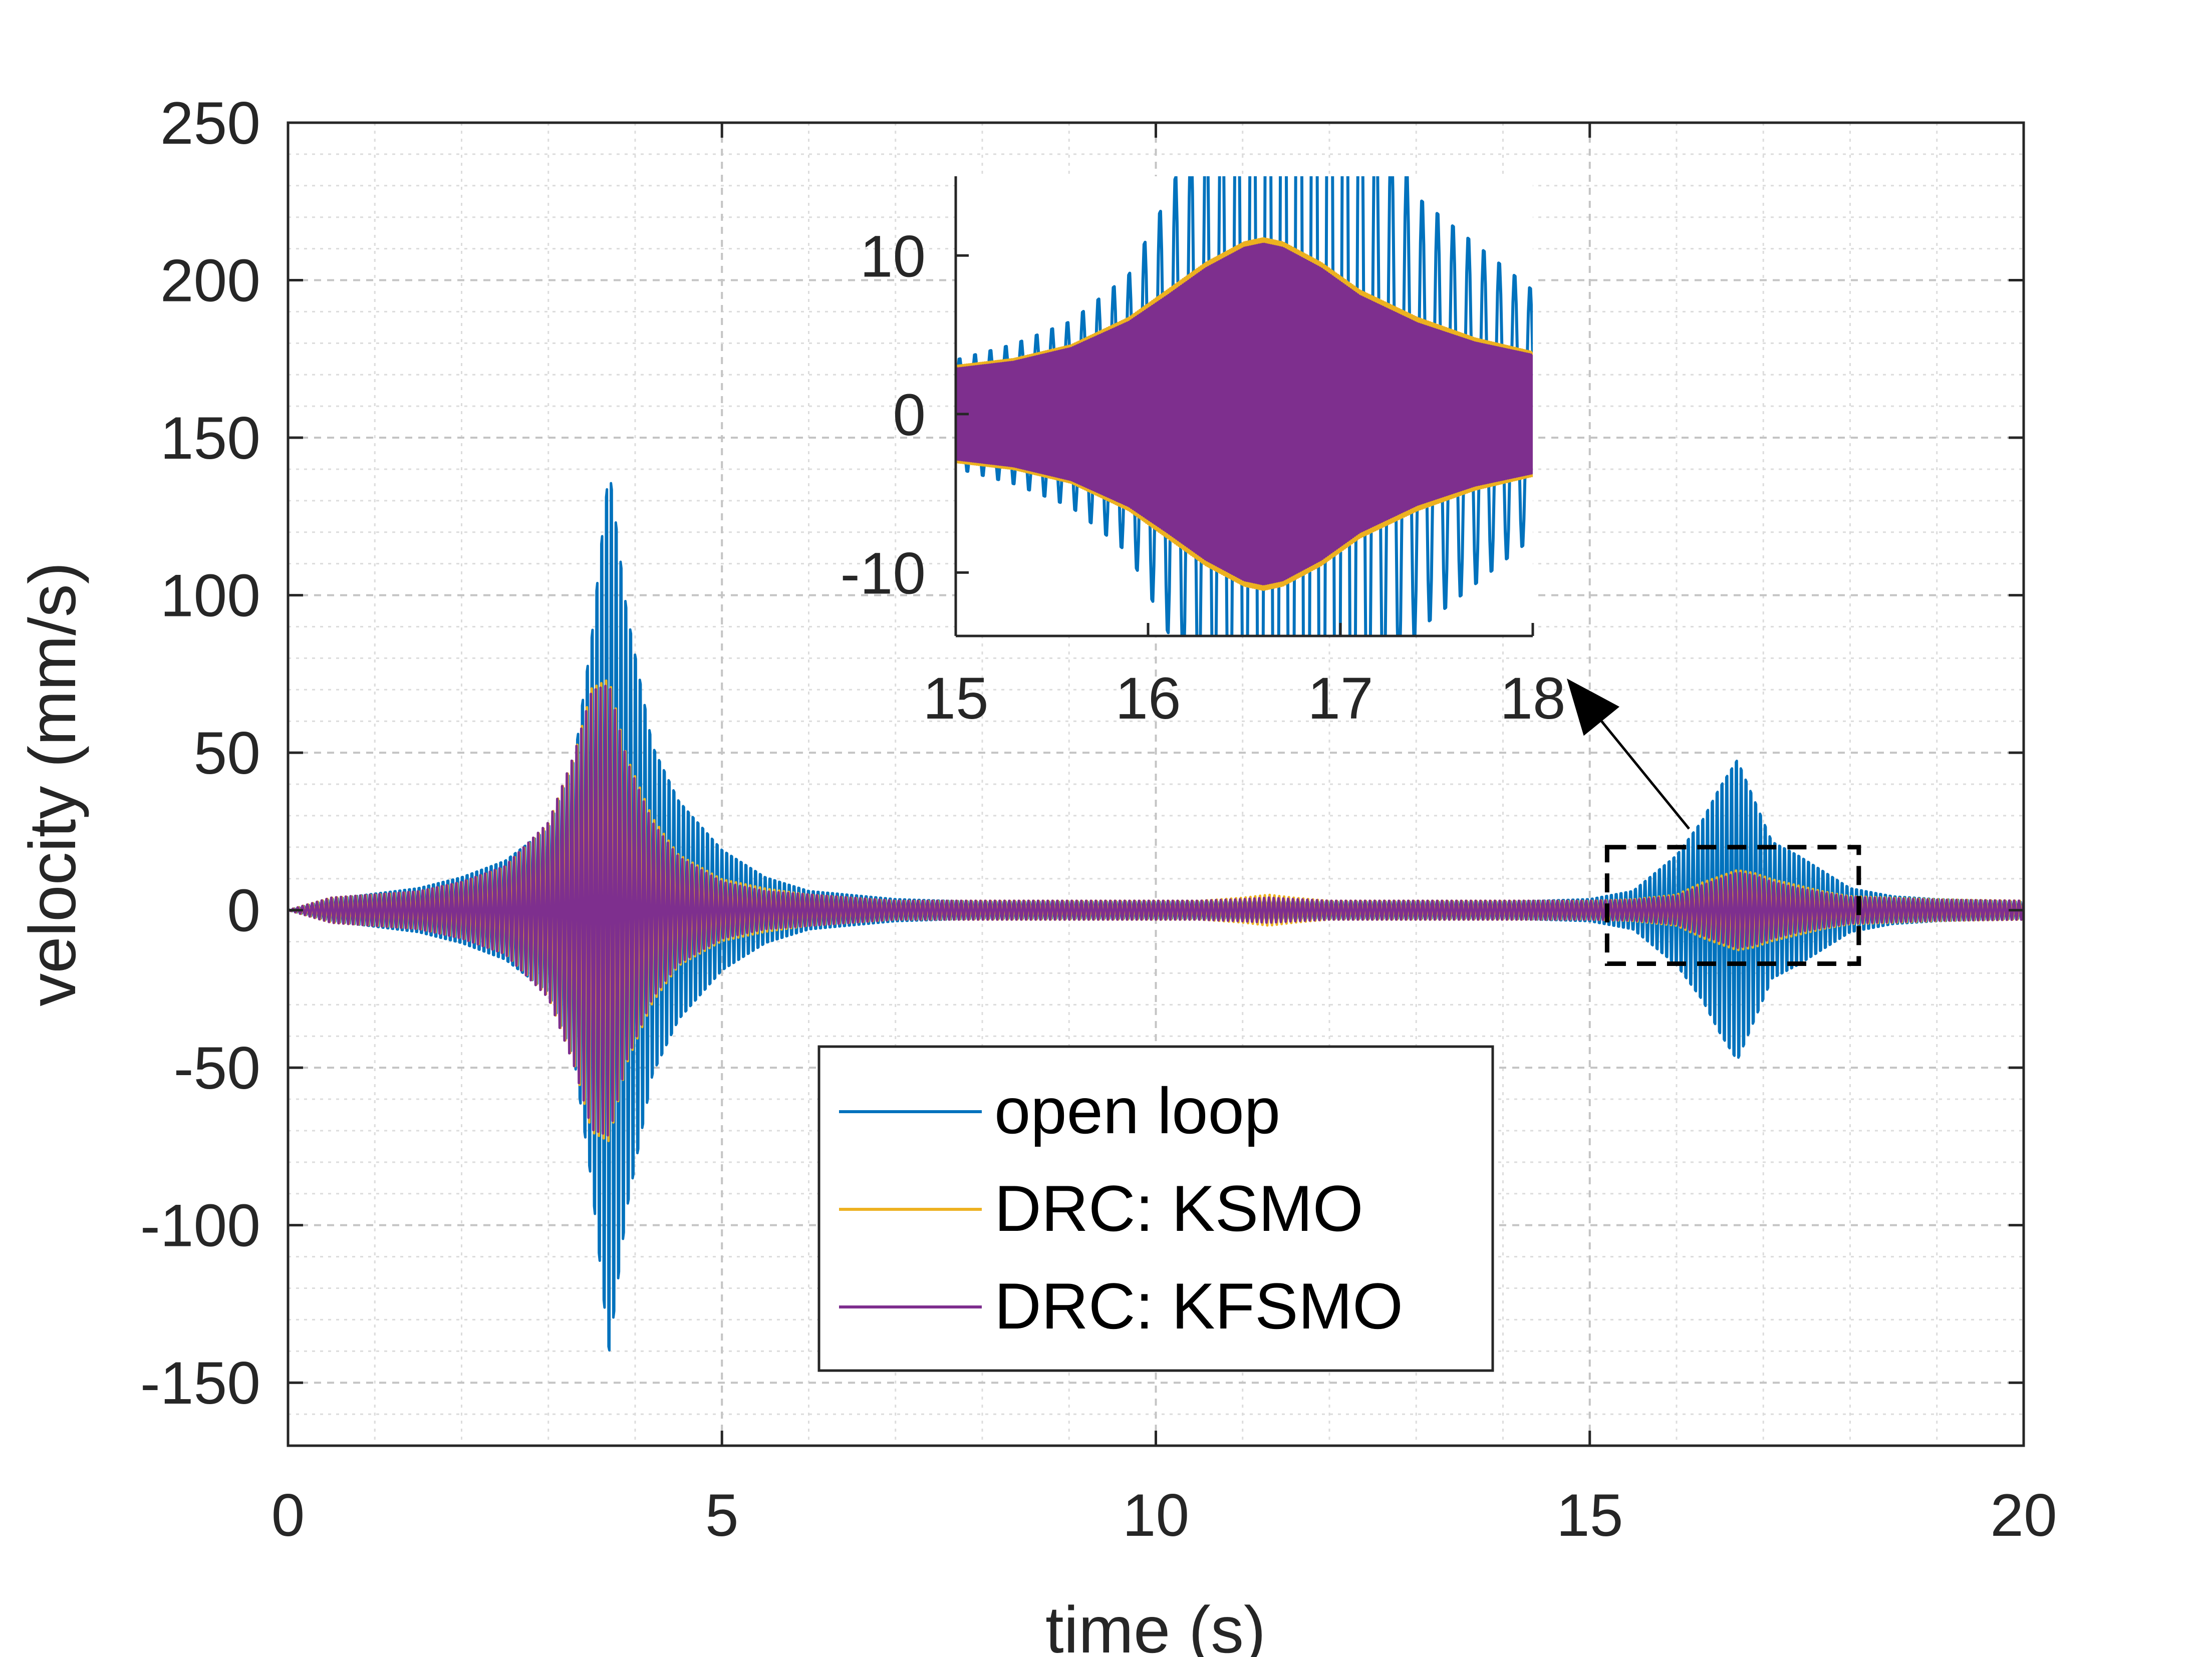  Describe the element at coordinates (210, 123) in the screenshot. I see `y-tick-label: 250` at that location.